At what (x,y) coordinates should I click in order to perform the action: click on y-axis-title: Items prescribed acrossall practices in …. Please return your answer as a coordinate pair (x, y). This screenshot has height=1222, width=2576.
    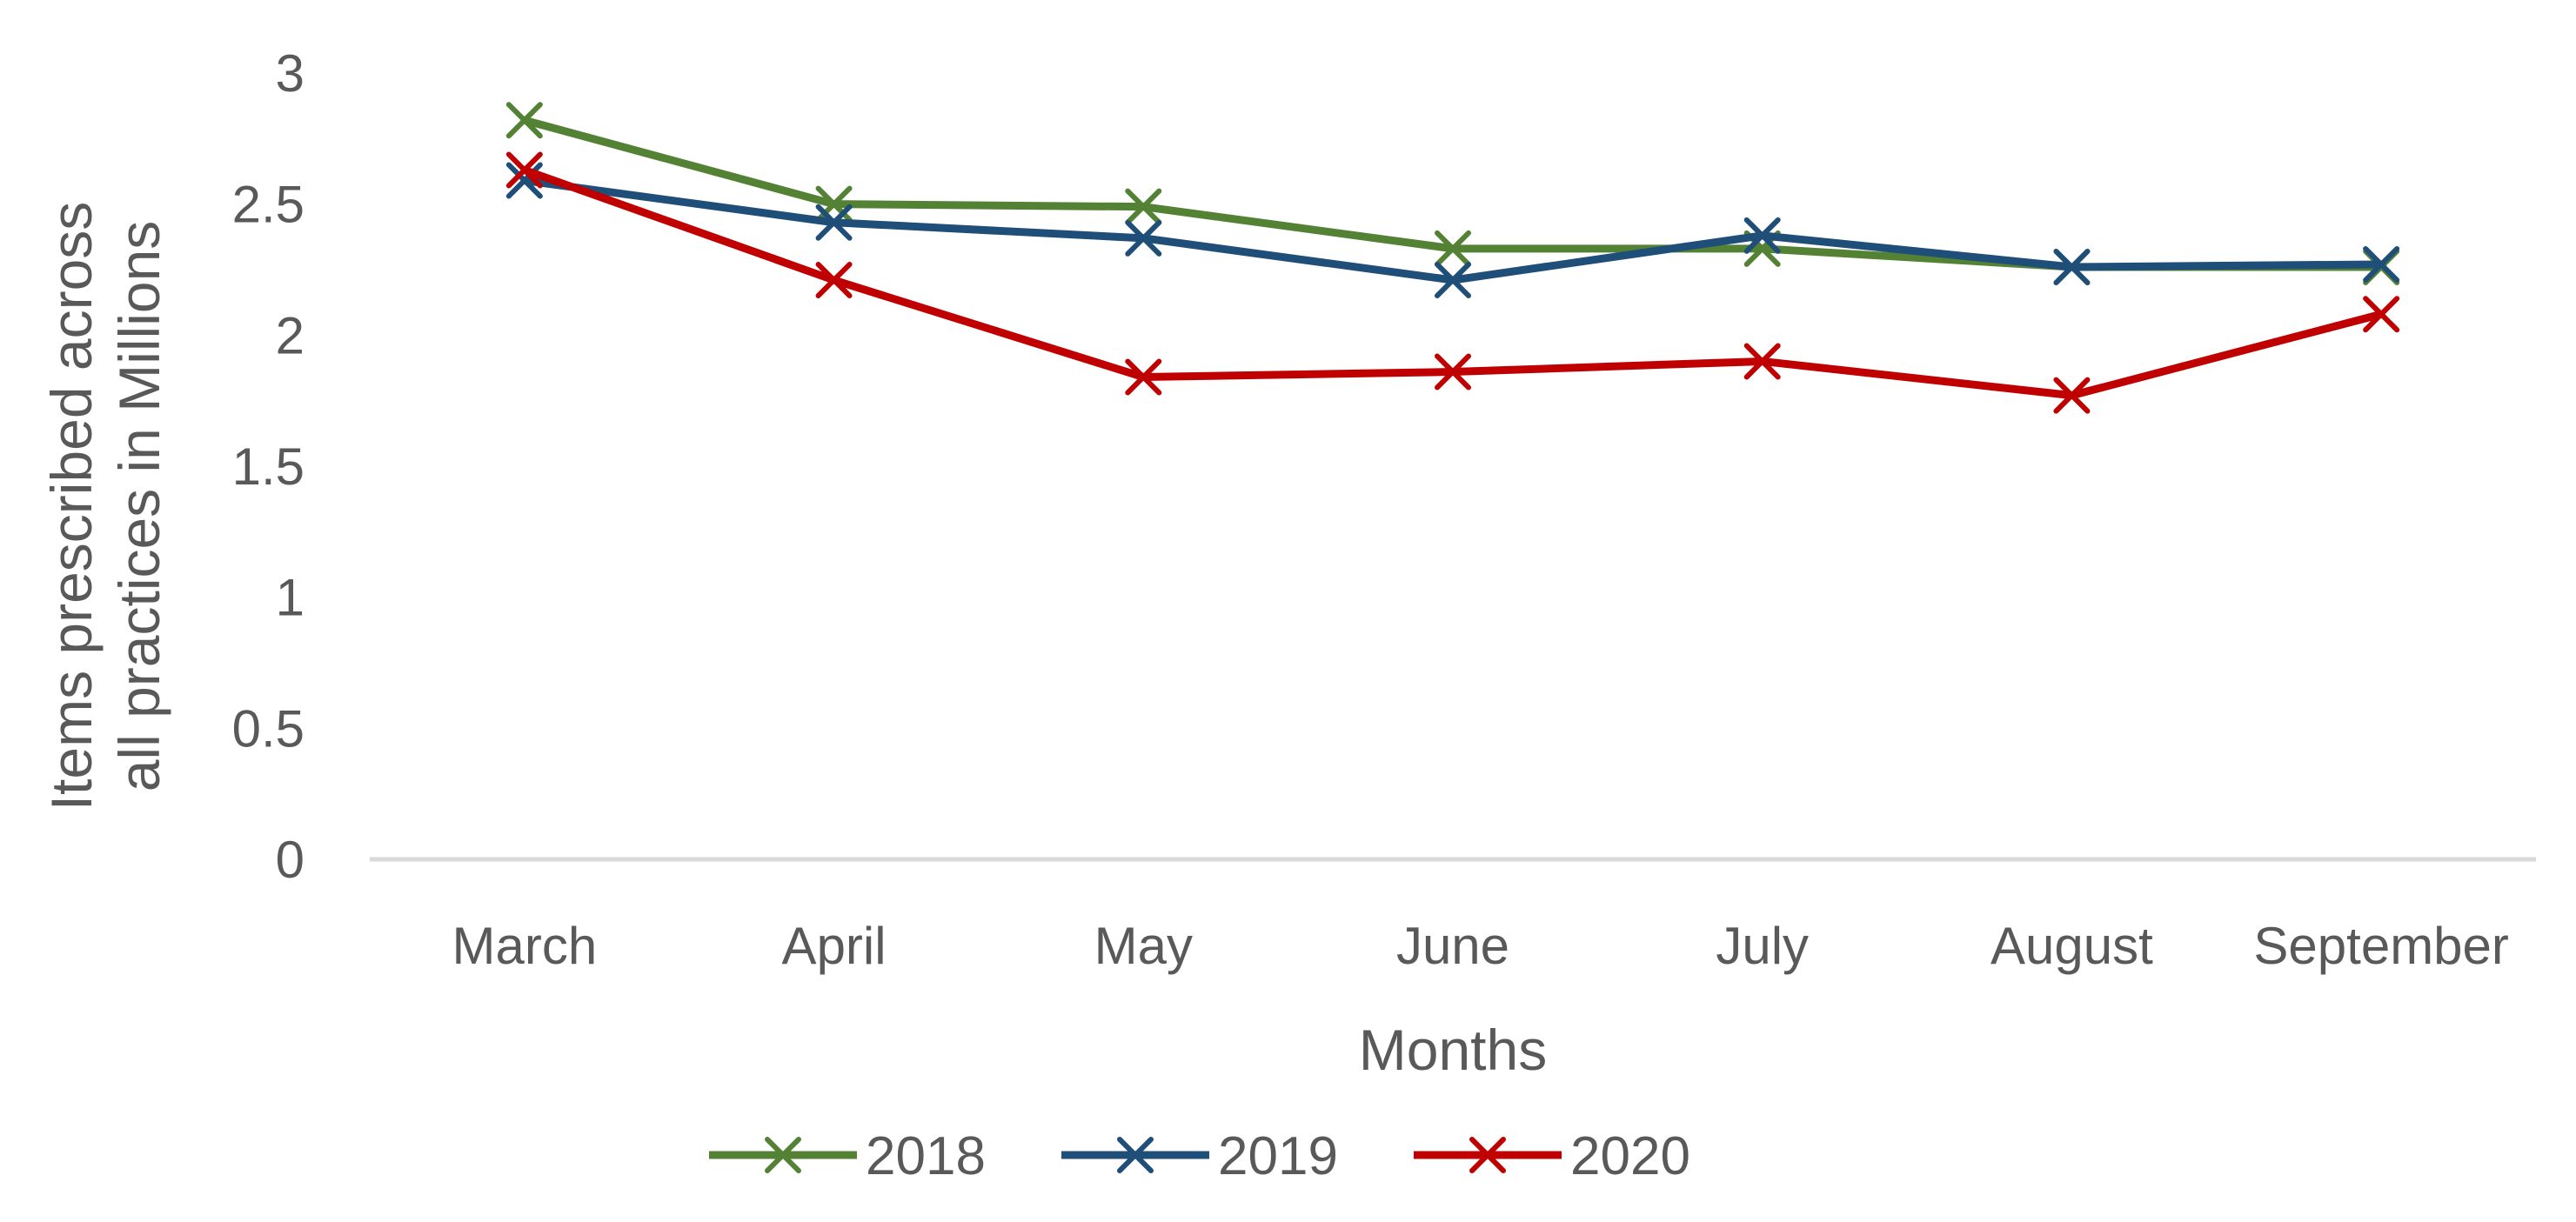
    Looking at the image, I should click on (105, 506).